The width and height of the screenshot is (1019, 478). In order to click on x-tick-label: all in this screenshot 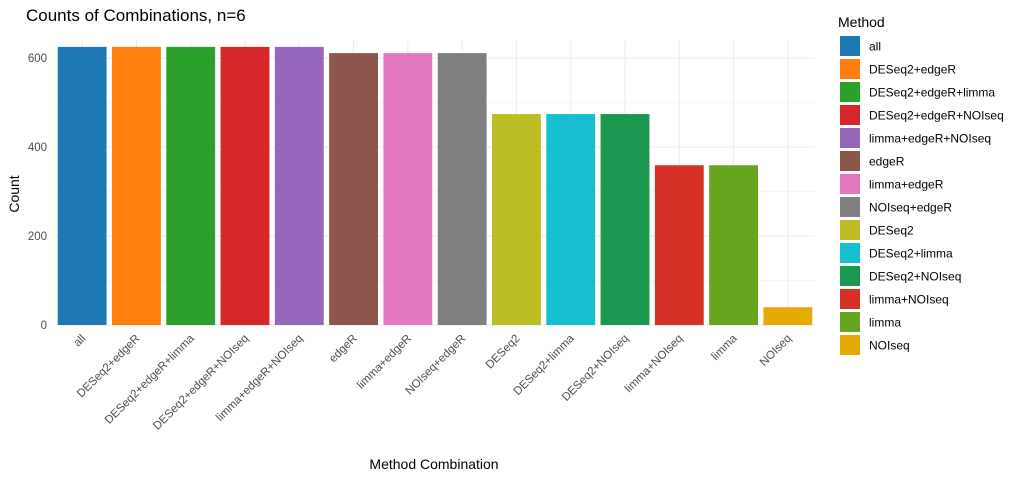, I will do `click(80, 341)`.